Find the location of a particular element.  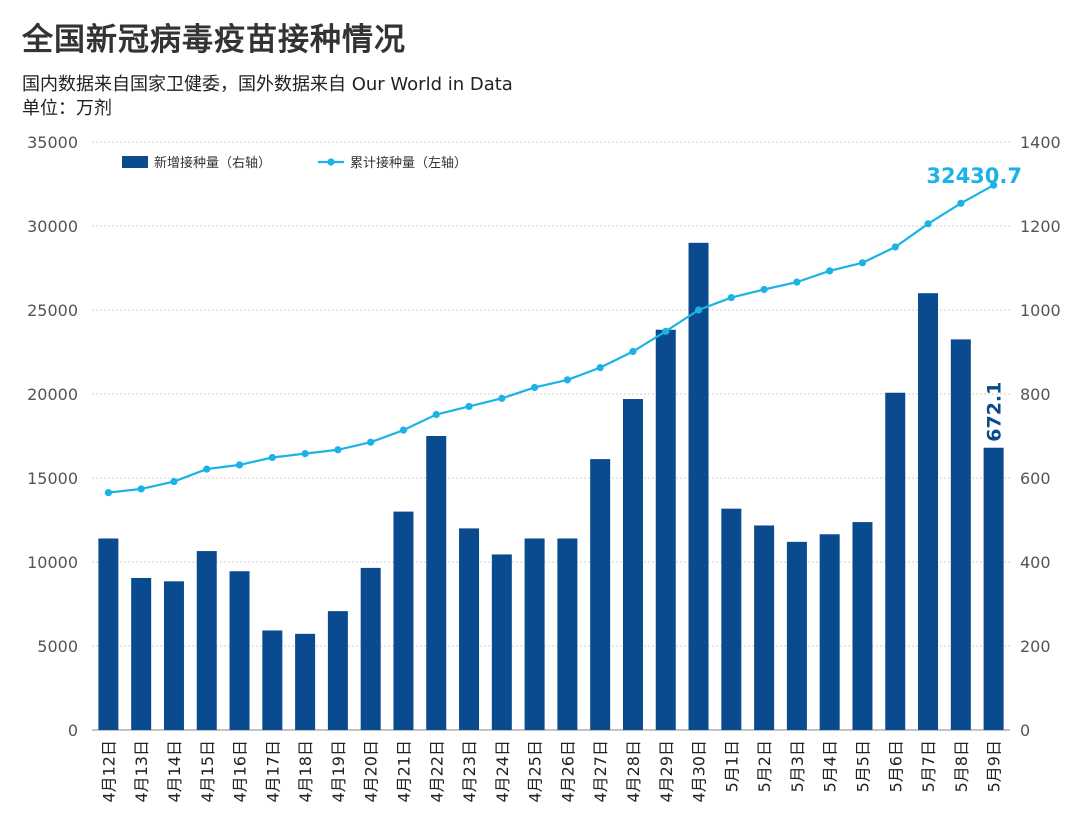

unit-label: 单位：万剂 is located at coordinates (67, 108).